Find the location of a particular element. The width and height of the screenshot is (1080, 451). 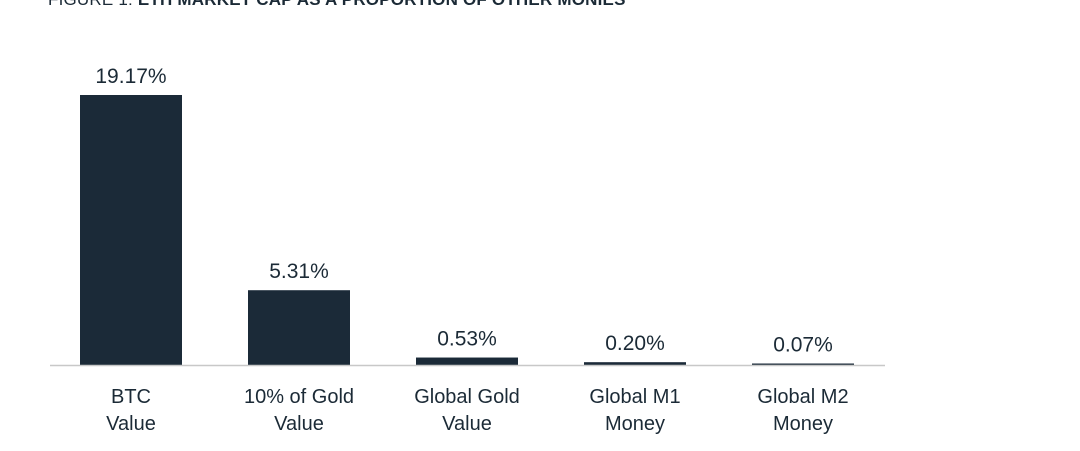

value-label-2: 0.53% is located at coordinates (467, 339).